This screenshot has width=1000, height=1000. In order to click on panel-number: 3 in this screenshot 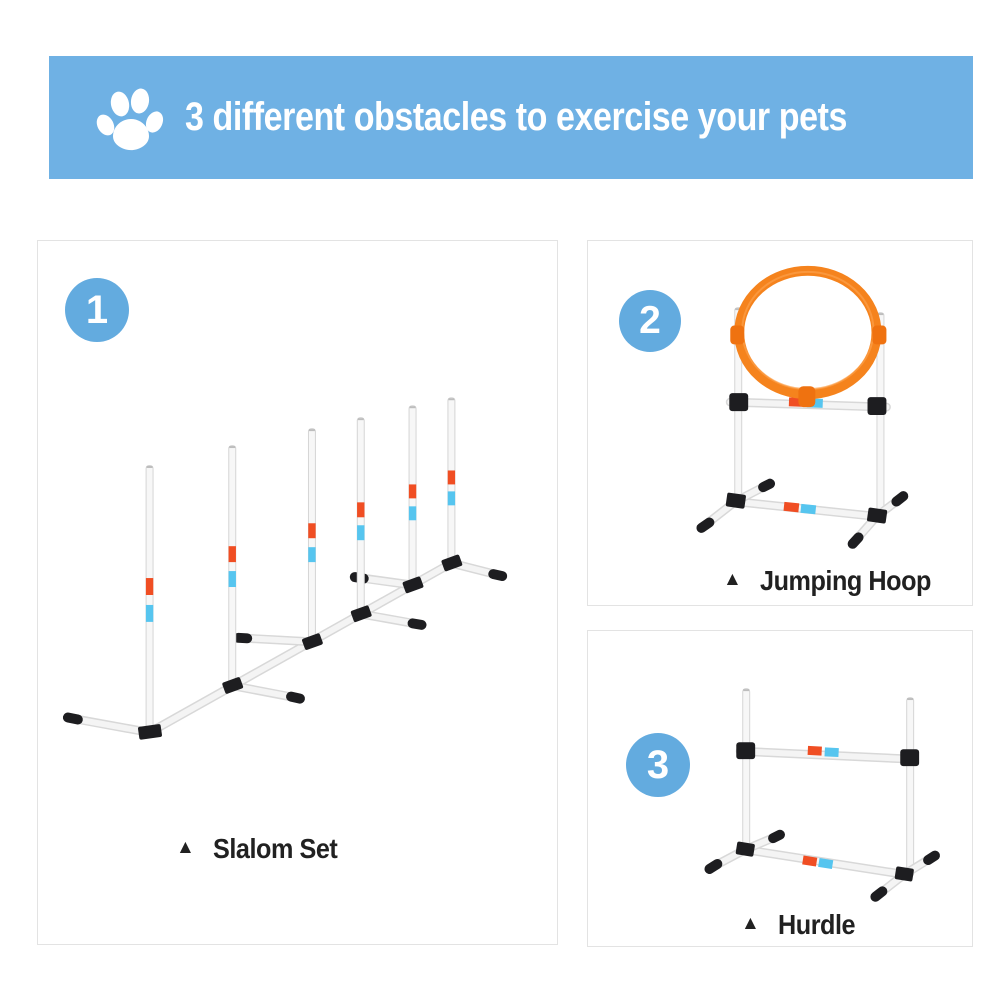, I will do `click(658, 764)`.